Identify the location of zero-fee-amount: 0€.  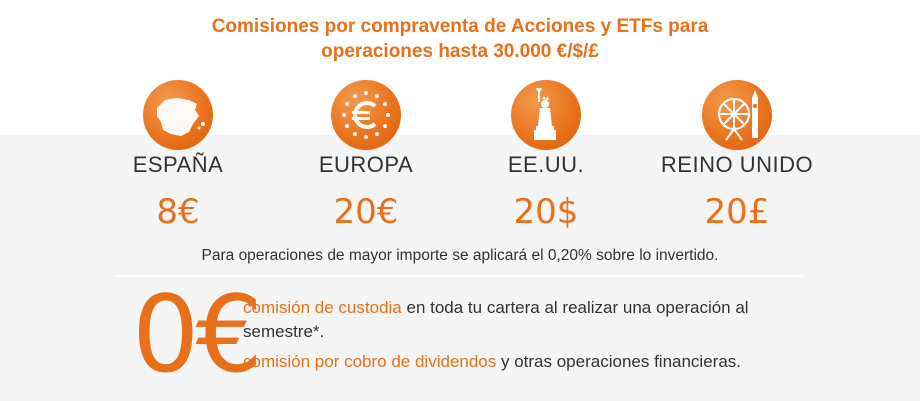
(197, 334).